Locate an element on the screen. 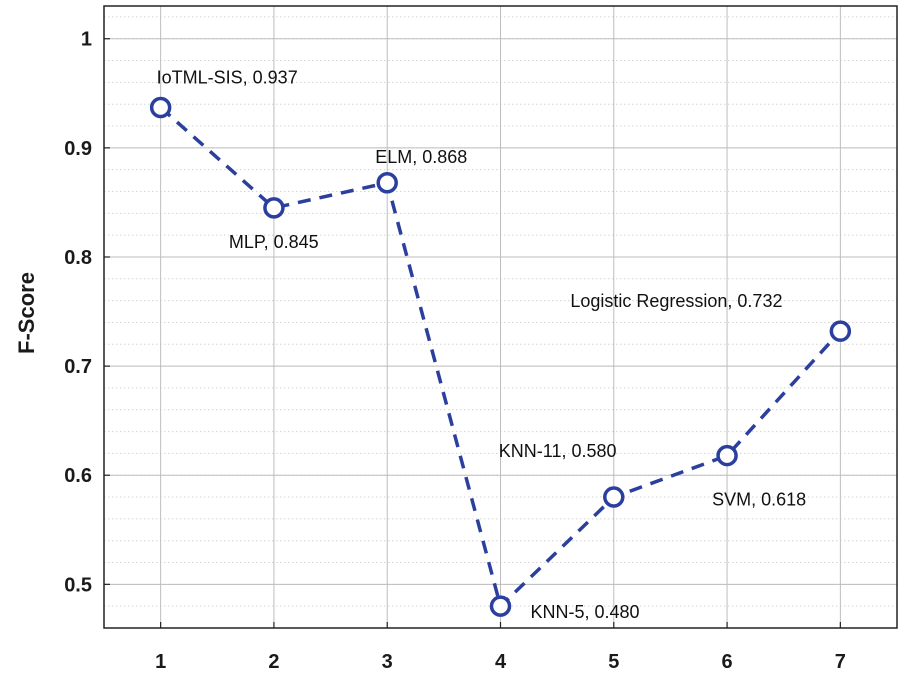  x-tick-label: 7 is located at coordinates (840, 662).